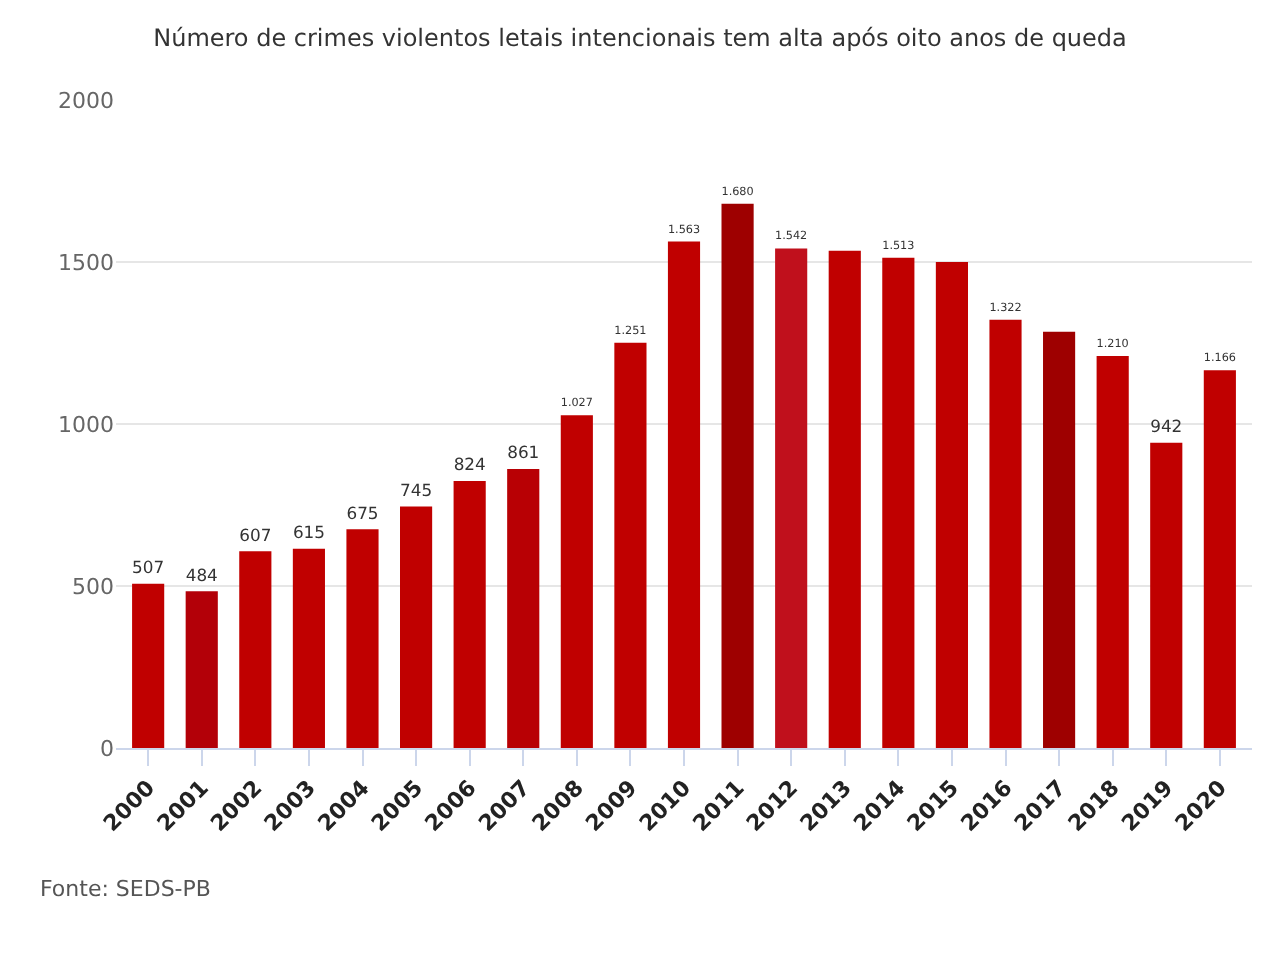 This screenshot has height=960, width=1280. What do you see at coordinates (86, 100) in the screenshot?
I see `y-tick-label: 2000` at bounding box center [86, 100].